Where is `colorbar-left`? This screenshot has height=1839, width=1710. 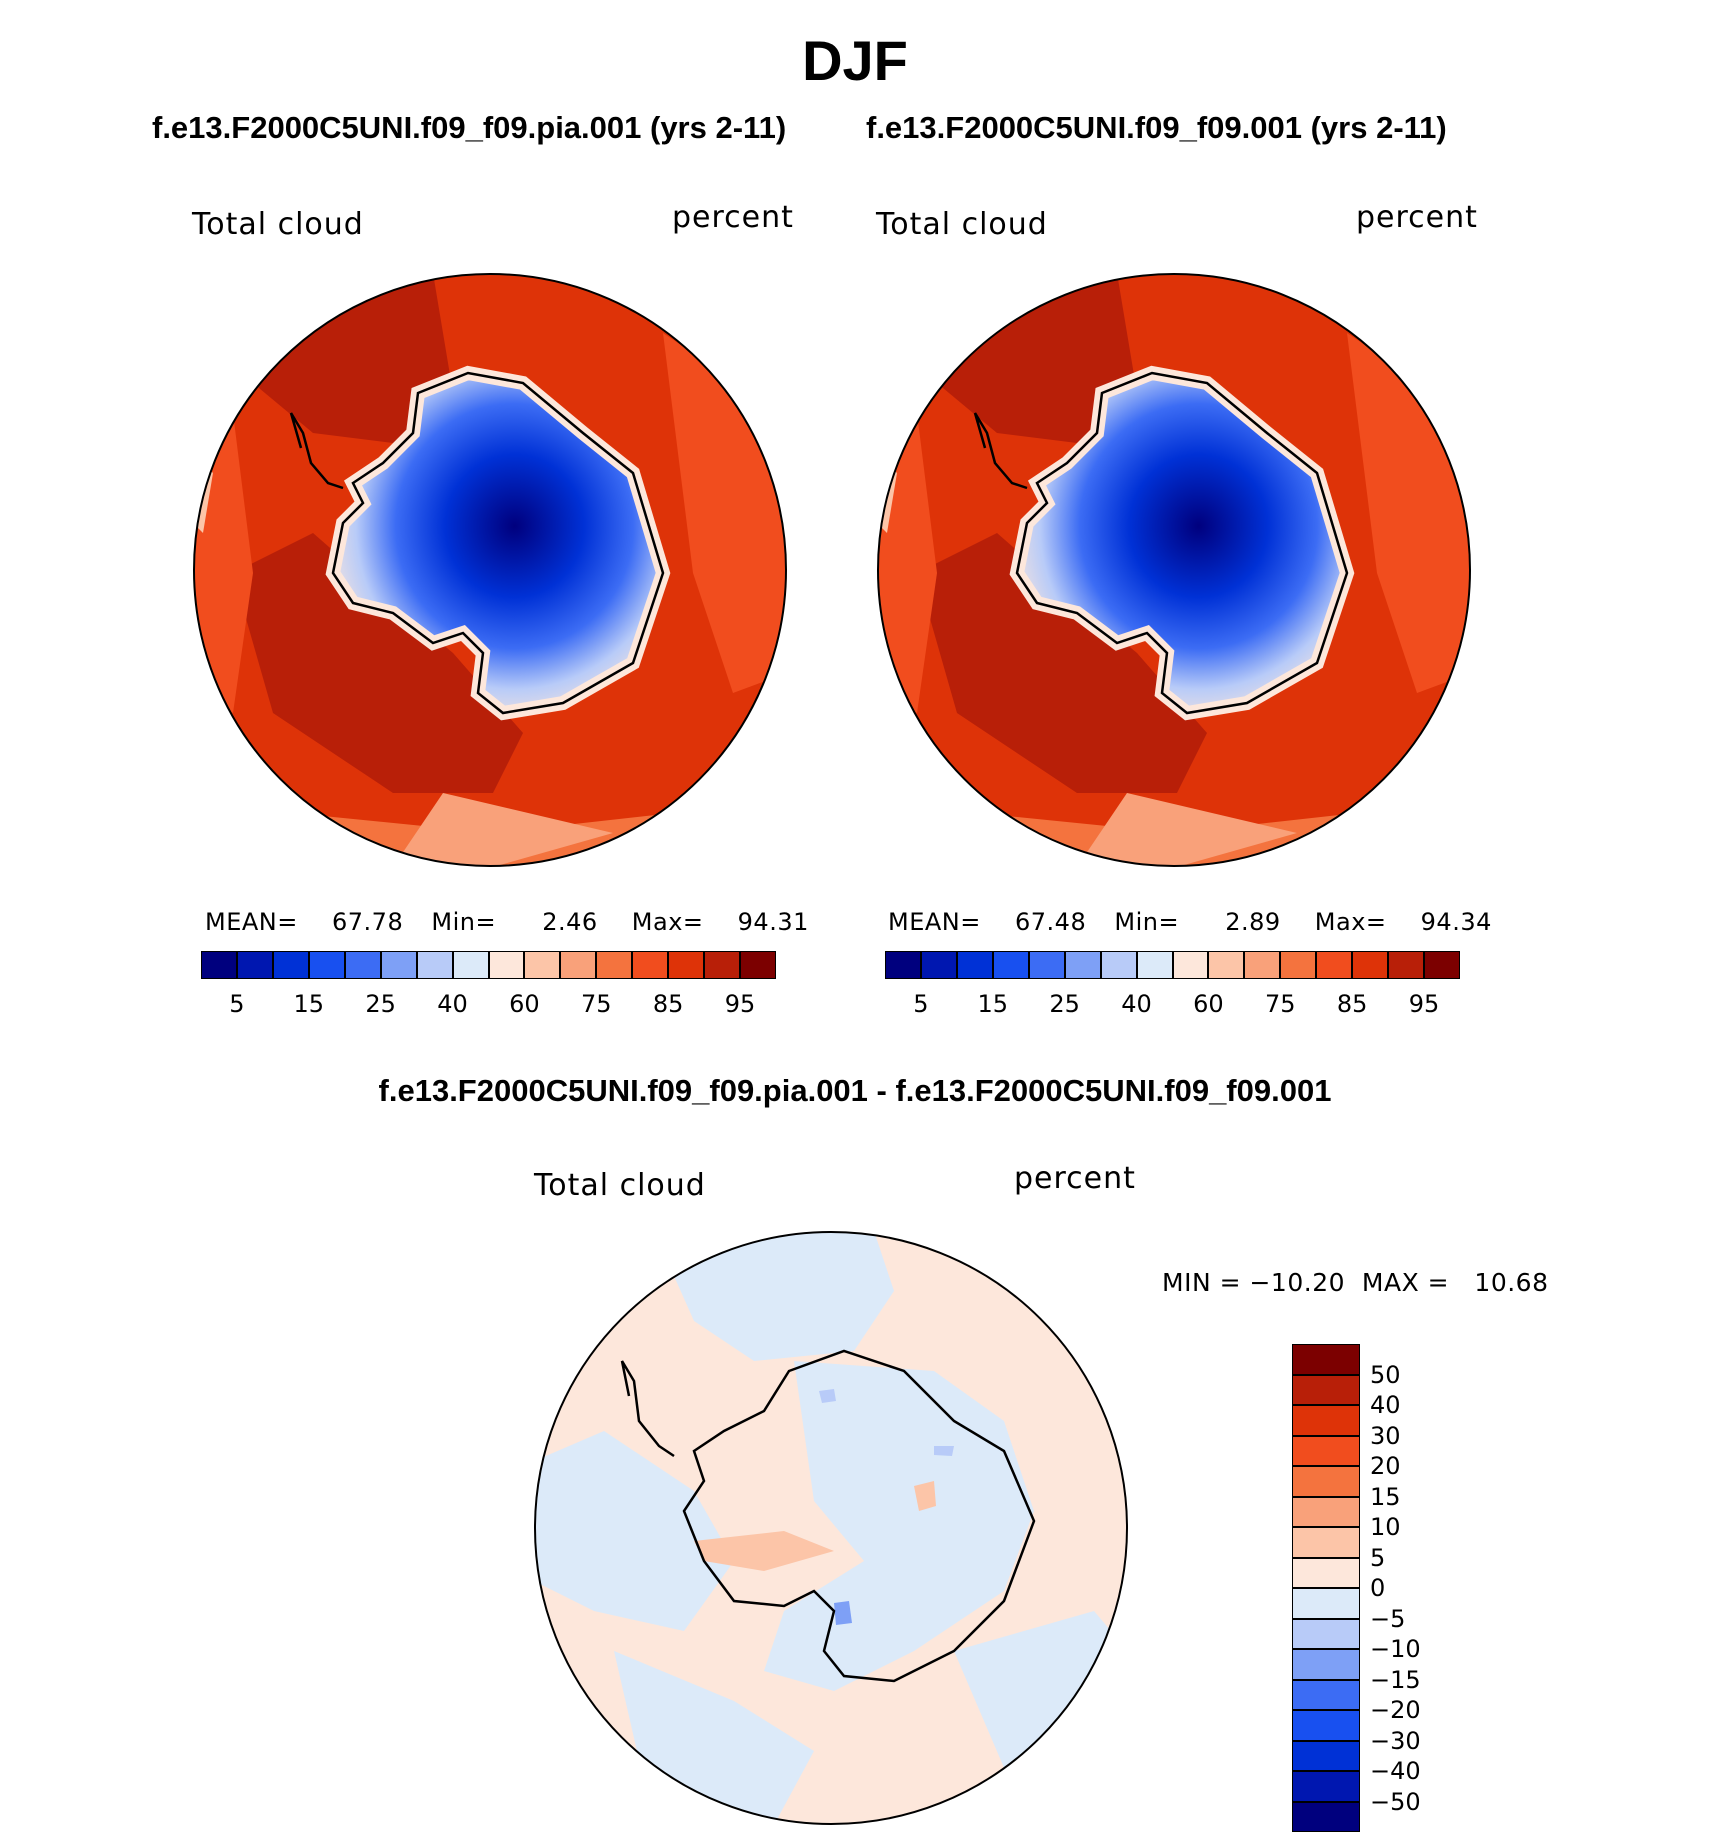
colorbar-left is located at coordinates (488, 965).